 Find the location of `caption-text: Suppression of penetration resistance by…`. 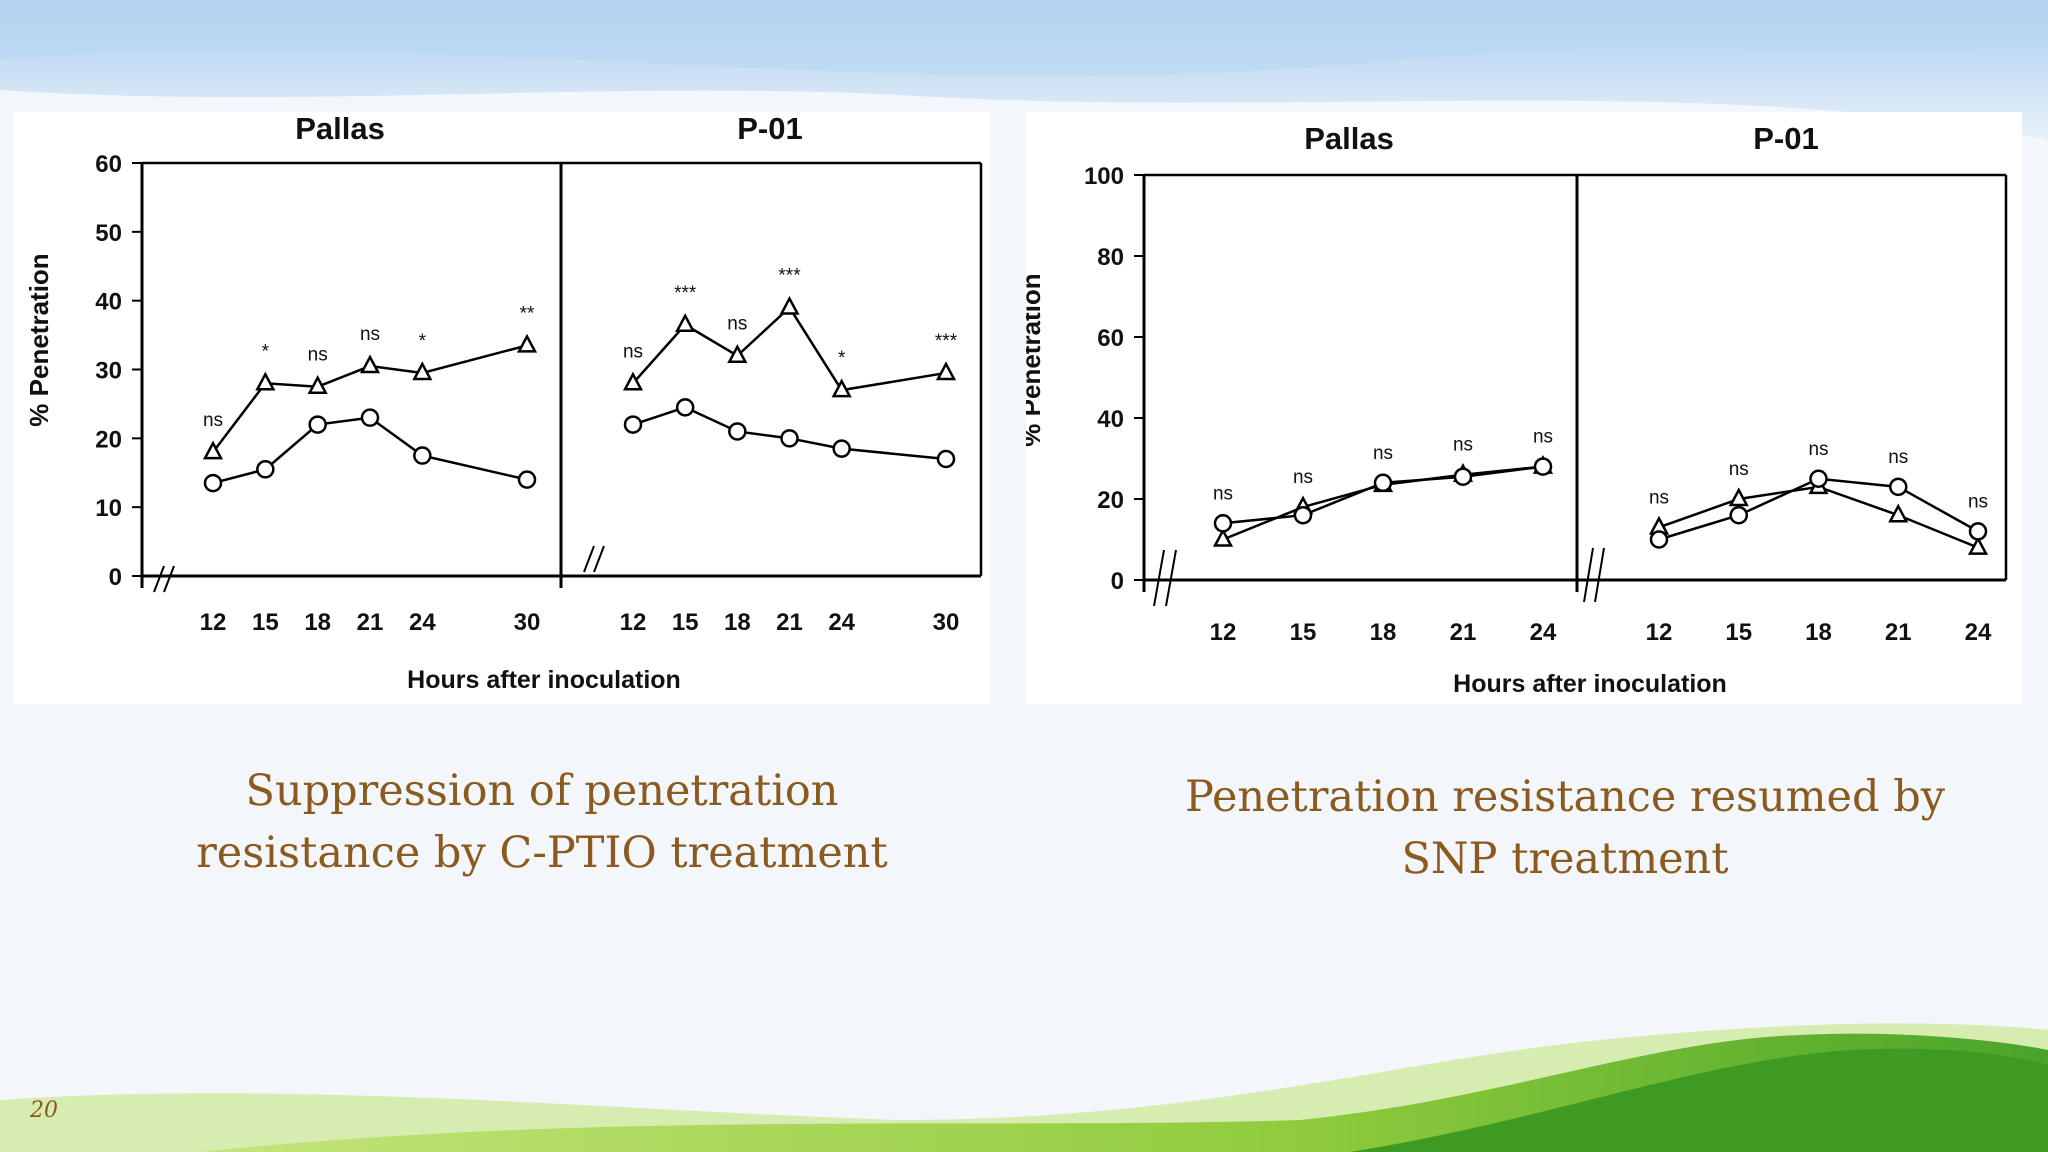

caption-text: Suppression of penetration resistance by… is located at coordinates (542, 822).